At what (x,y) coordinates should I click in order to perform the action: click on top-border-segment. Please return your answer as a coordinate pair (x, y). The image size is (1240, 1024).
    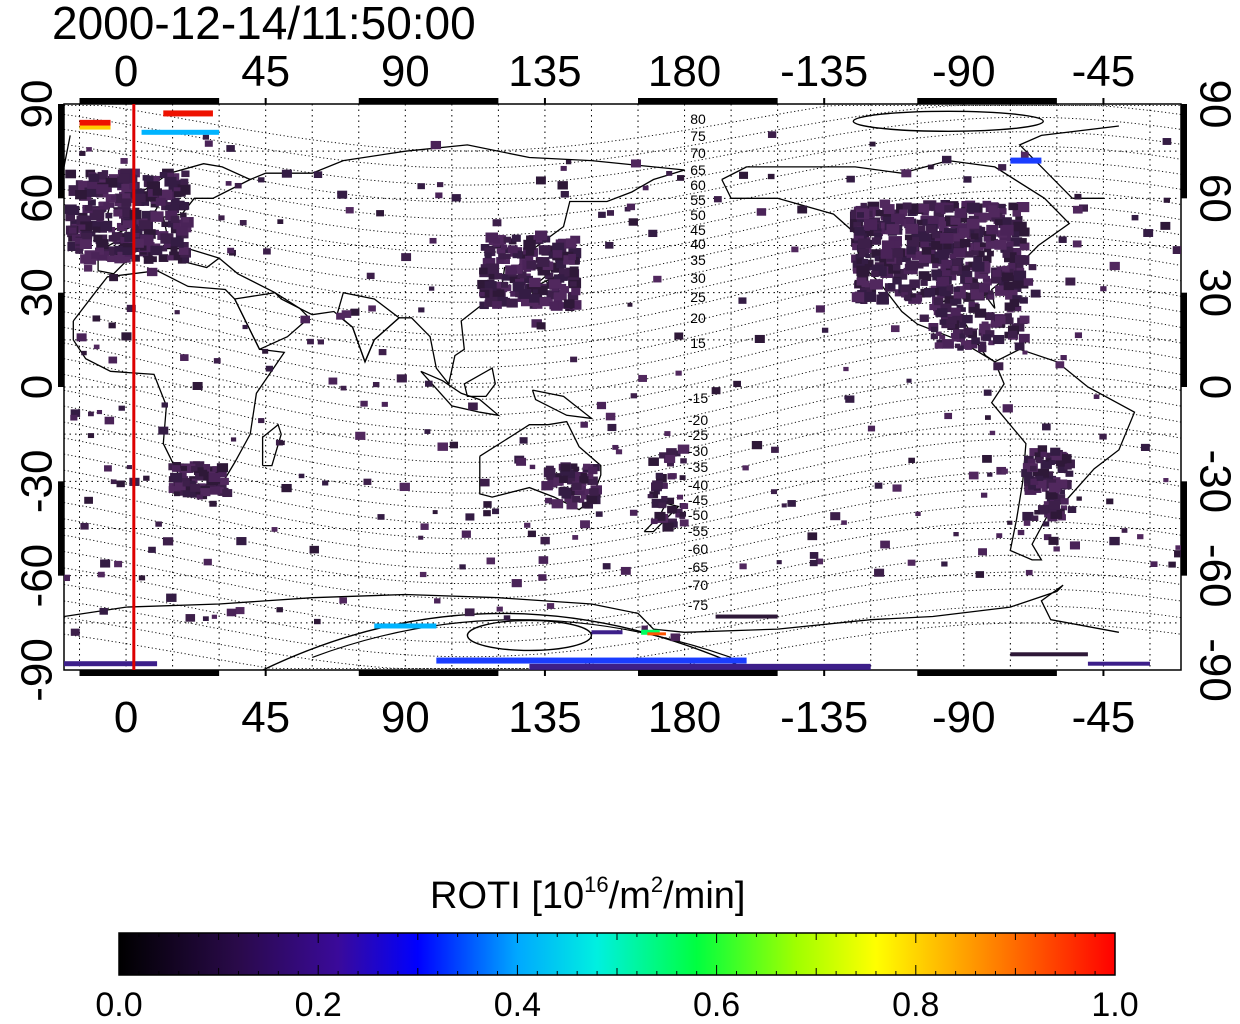
    Looking at the image, I should click on (987, 101).